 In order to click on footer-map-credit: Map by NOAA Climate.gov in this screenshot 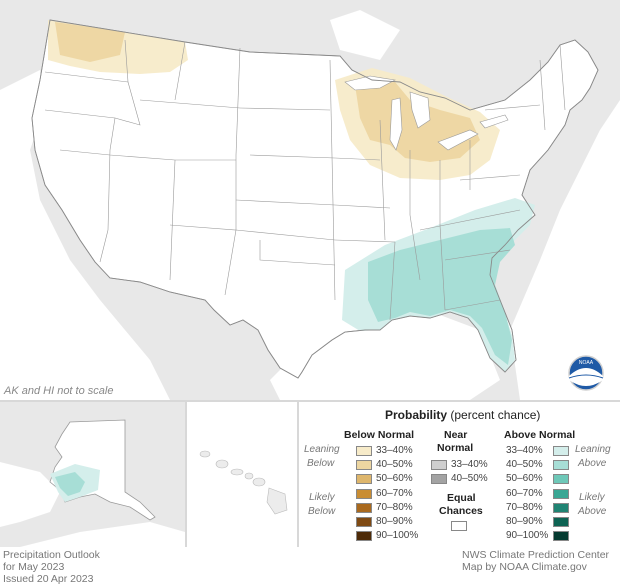, I will do `click(524, 567)`.